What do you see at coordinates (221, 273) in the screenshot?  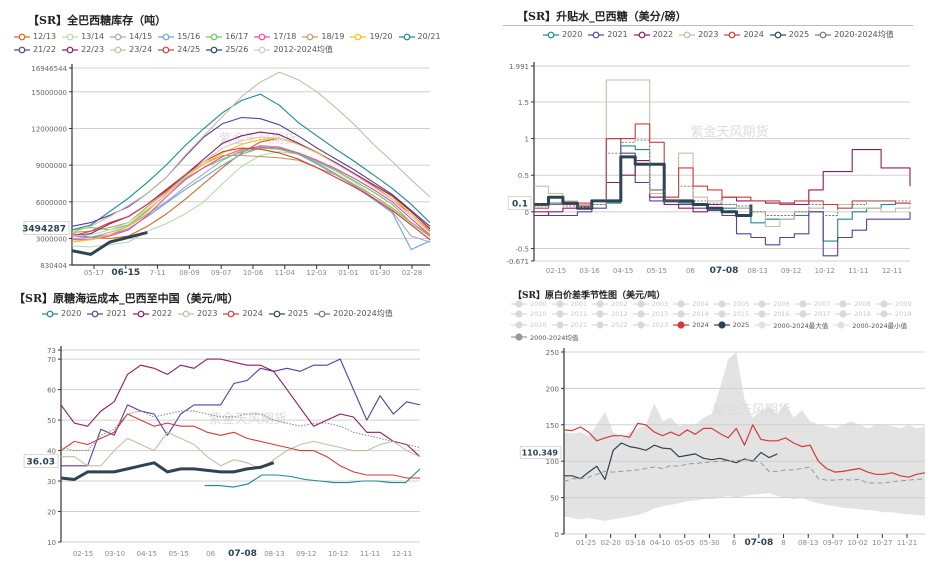 I see `x-tick-label: 09-07` at bounding box center [221, 273].